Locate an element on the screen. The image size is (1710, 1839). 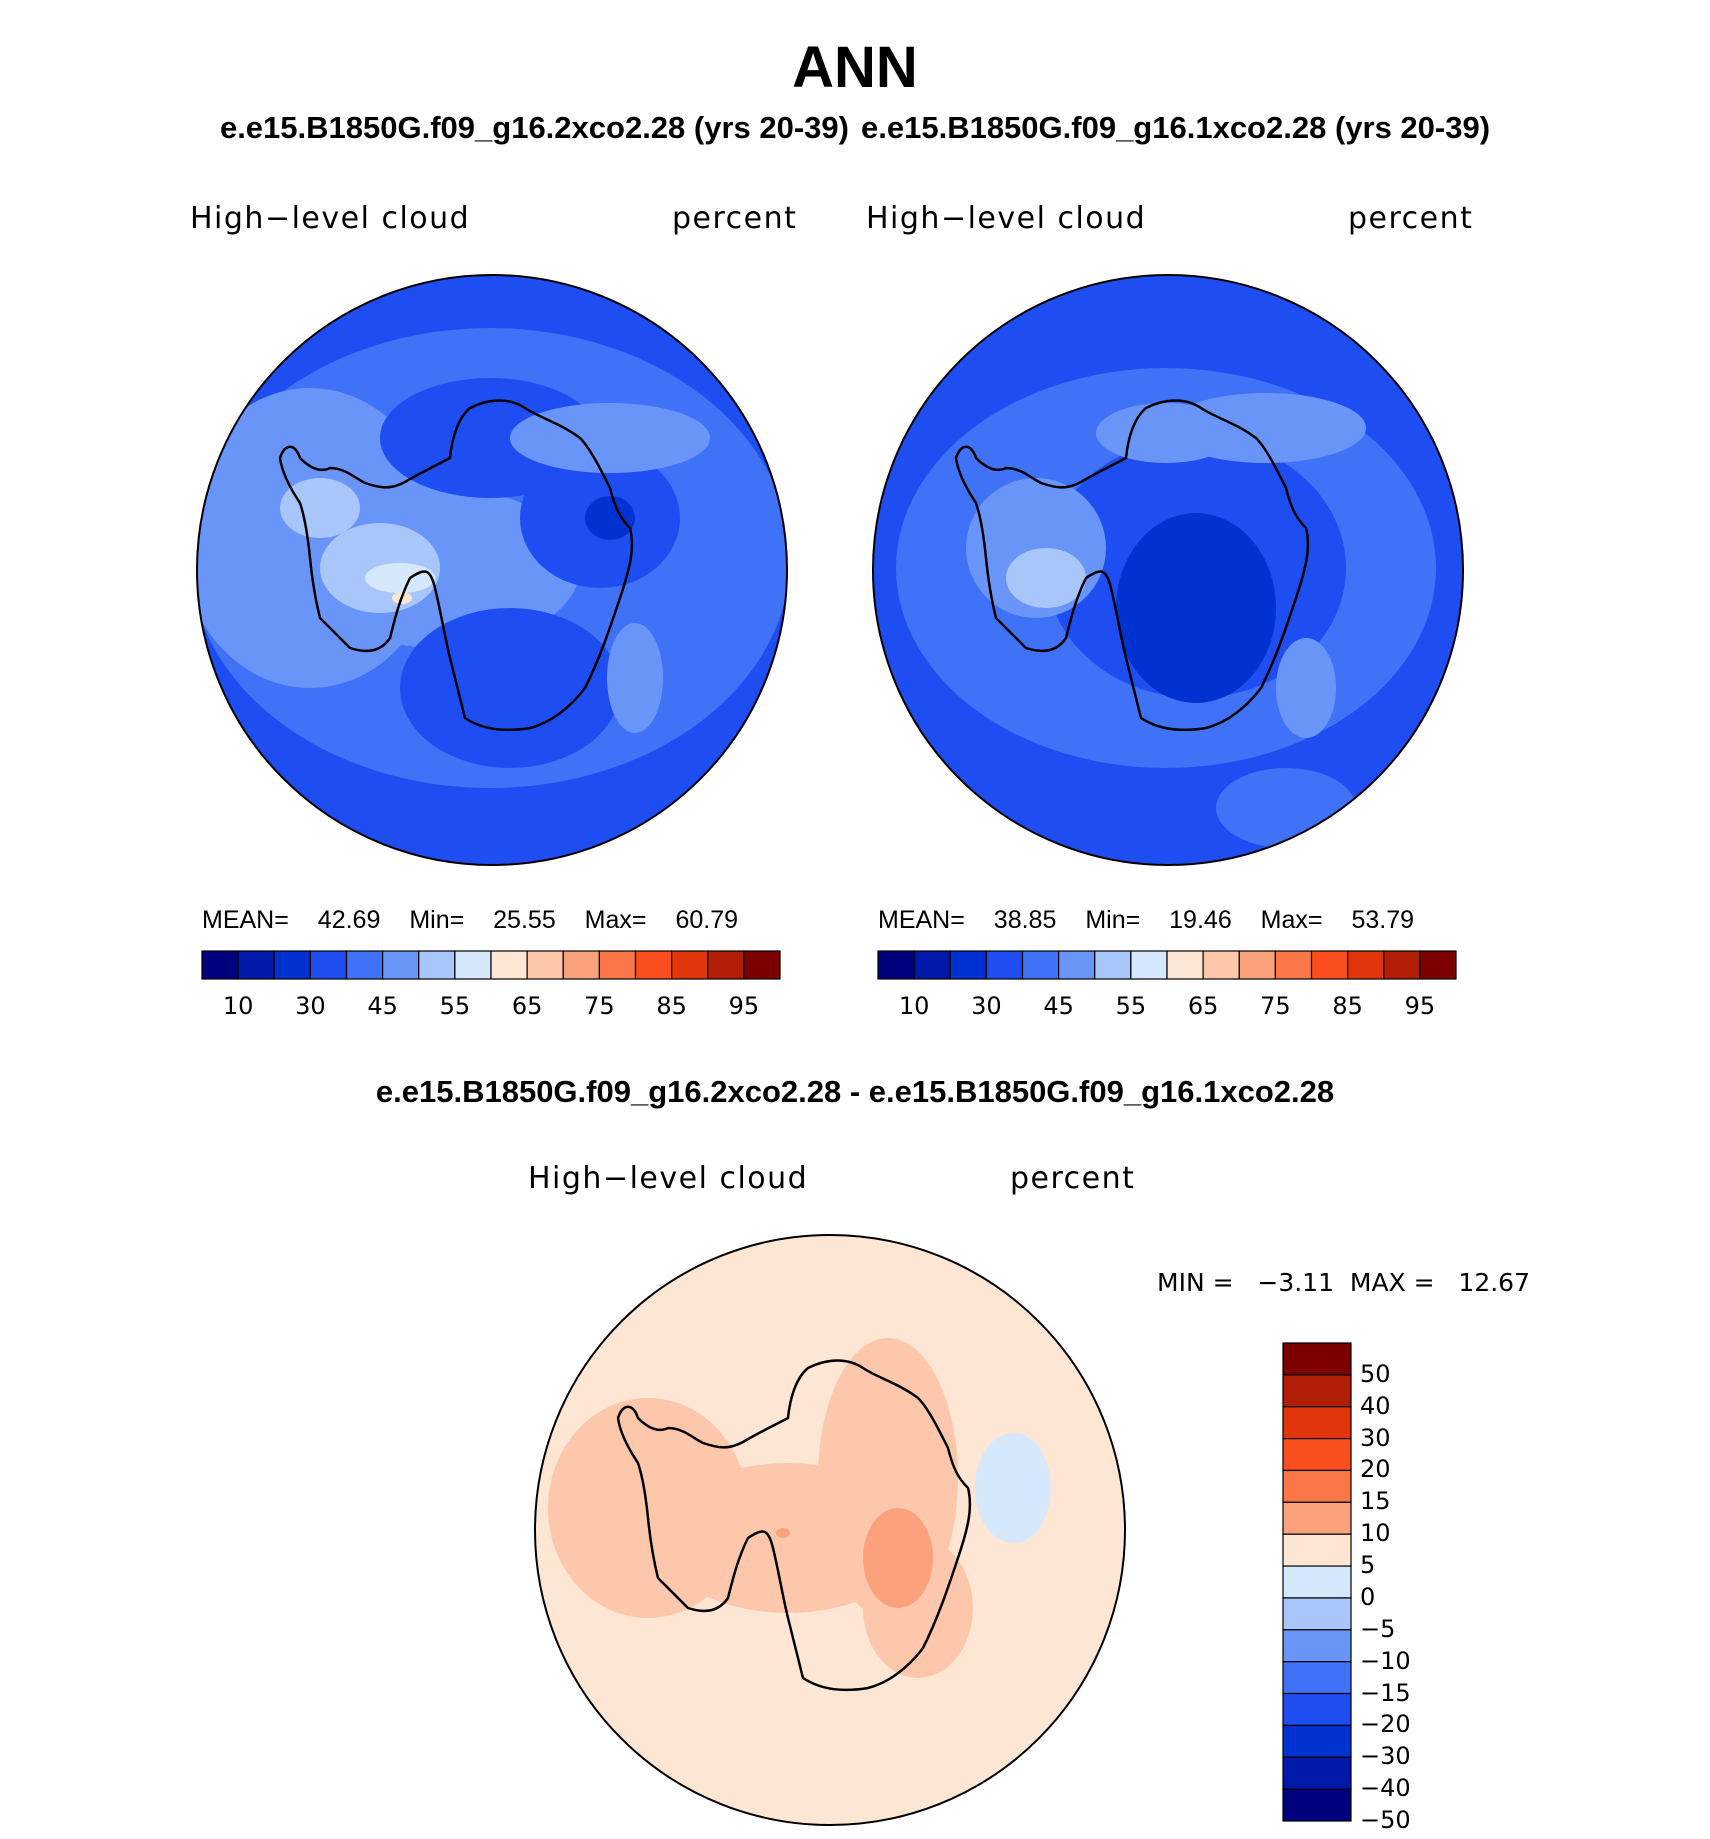
colorbar-tick-label: 15 is located at coordinates (1375, 1501).